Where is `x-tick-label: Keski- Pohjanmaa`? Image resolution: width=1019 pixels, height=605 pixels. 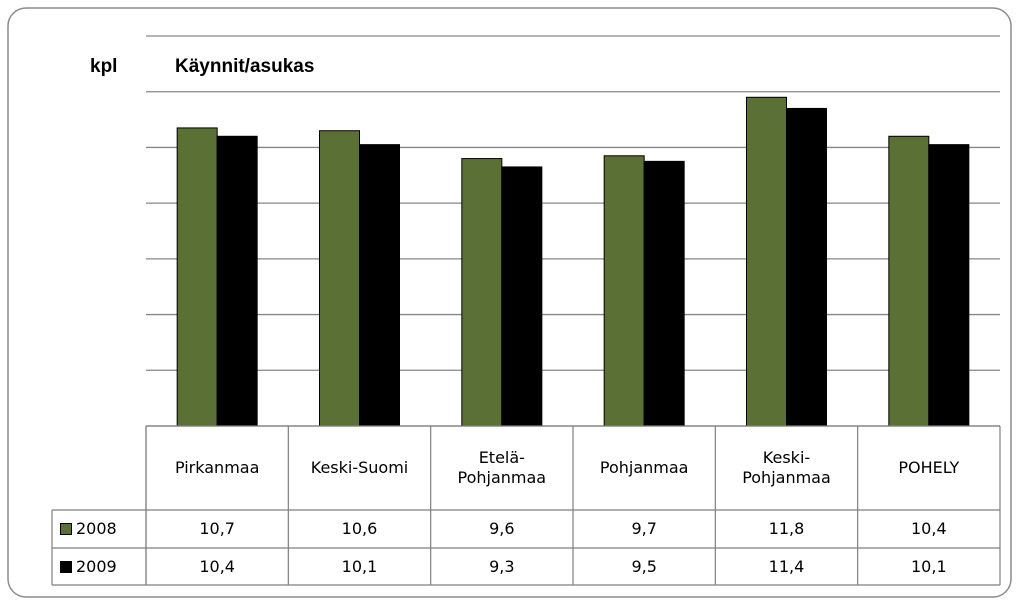 x-tick-label: Keski- Pohjanmaa is located at coordinates (786, 468).